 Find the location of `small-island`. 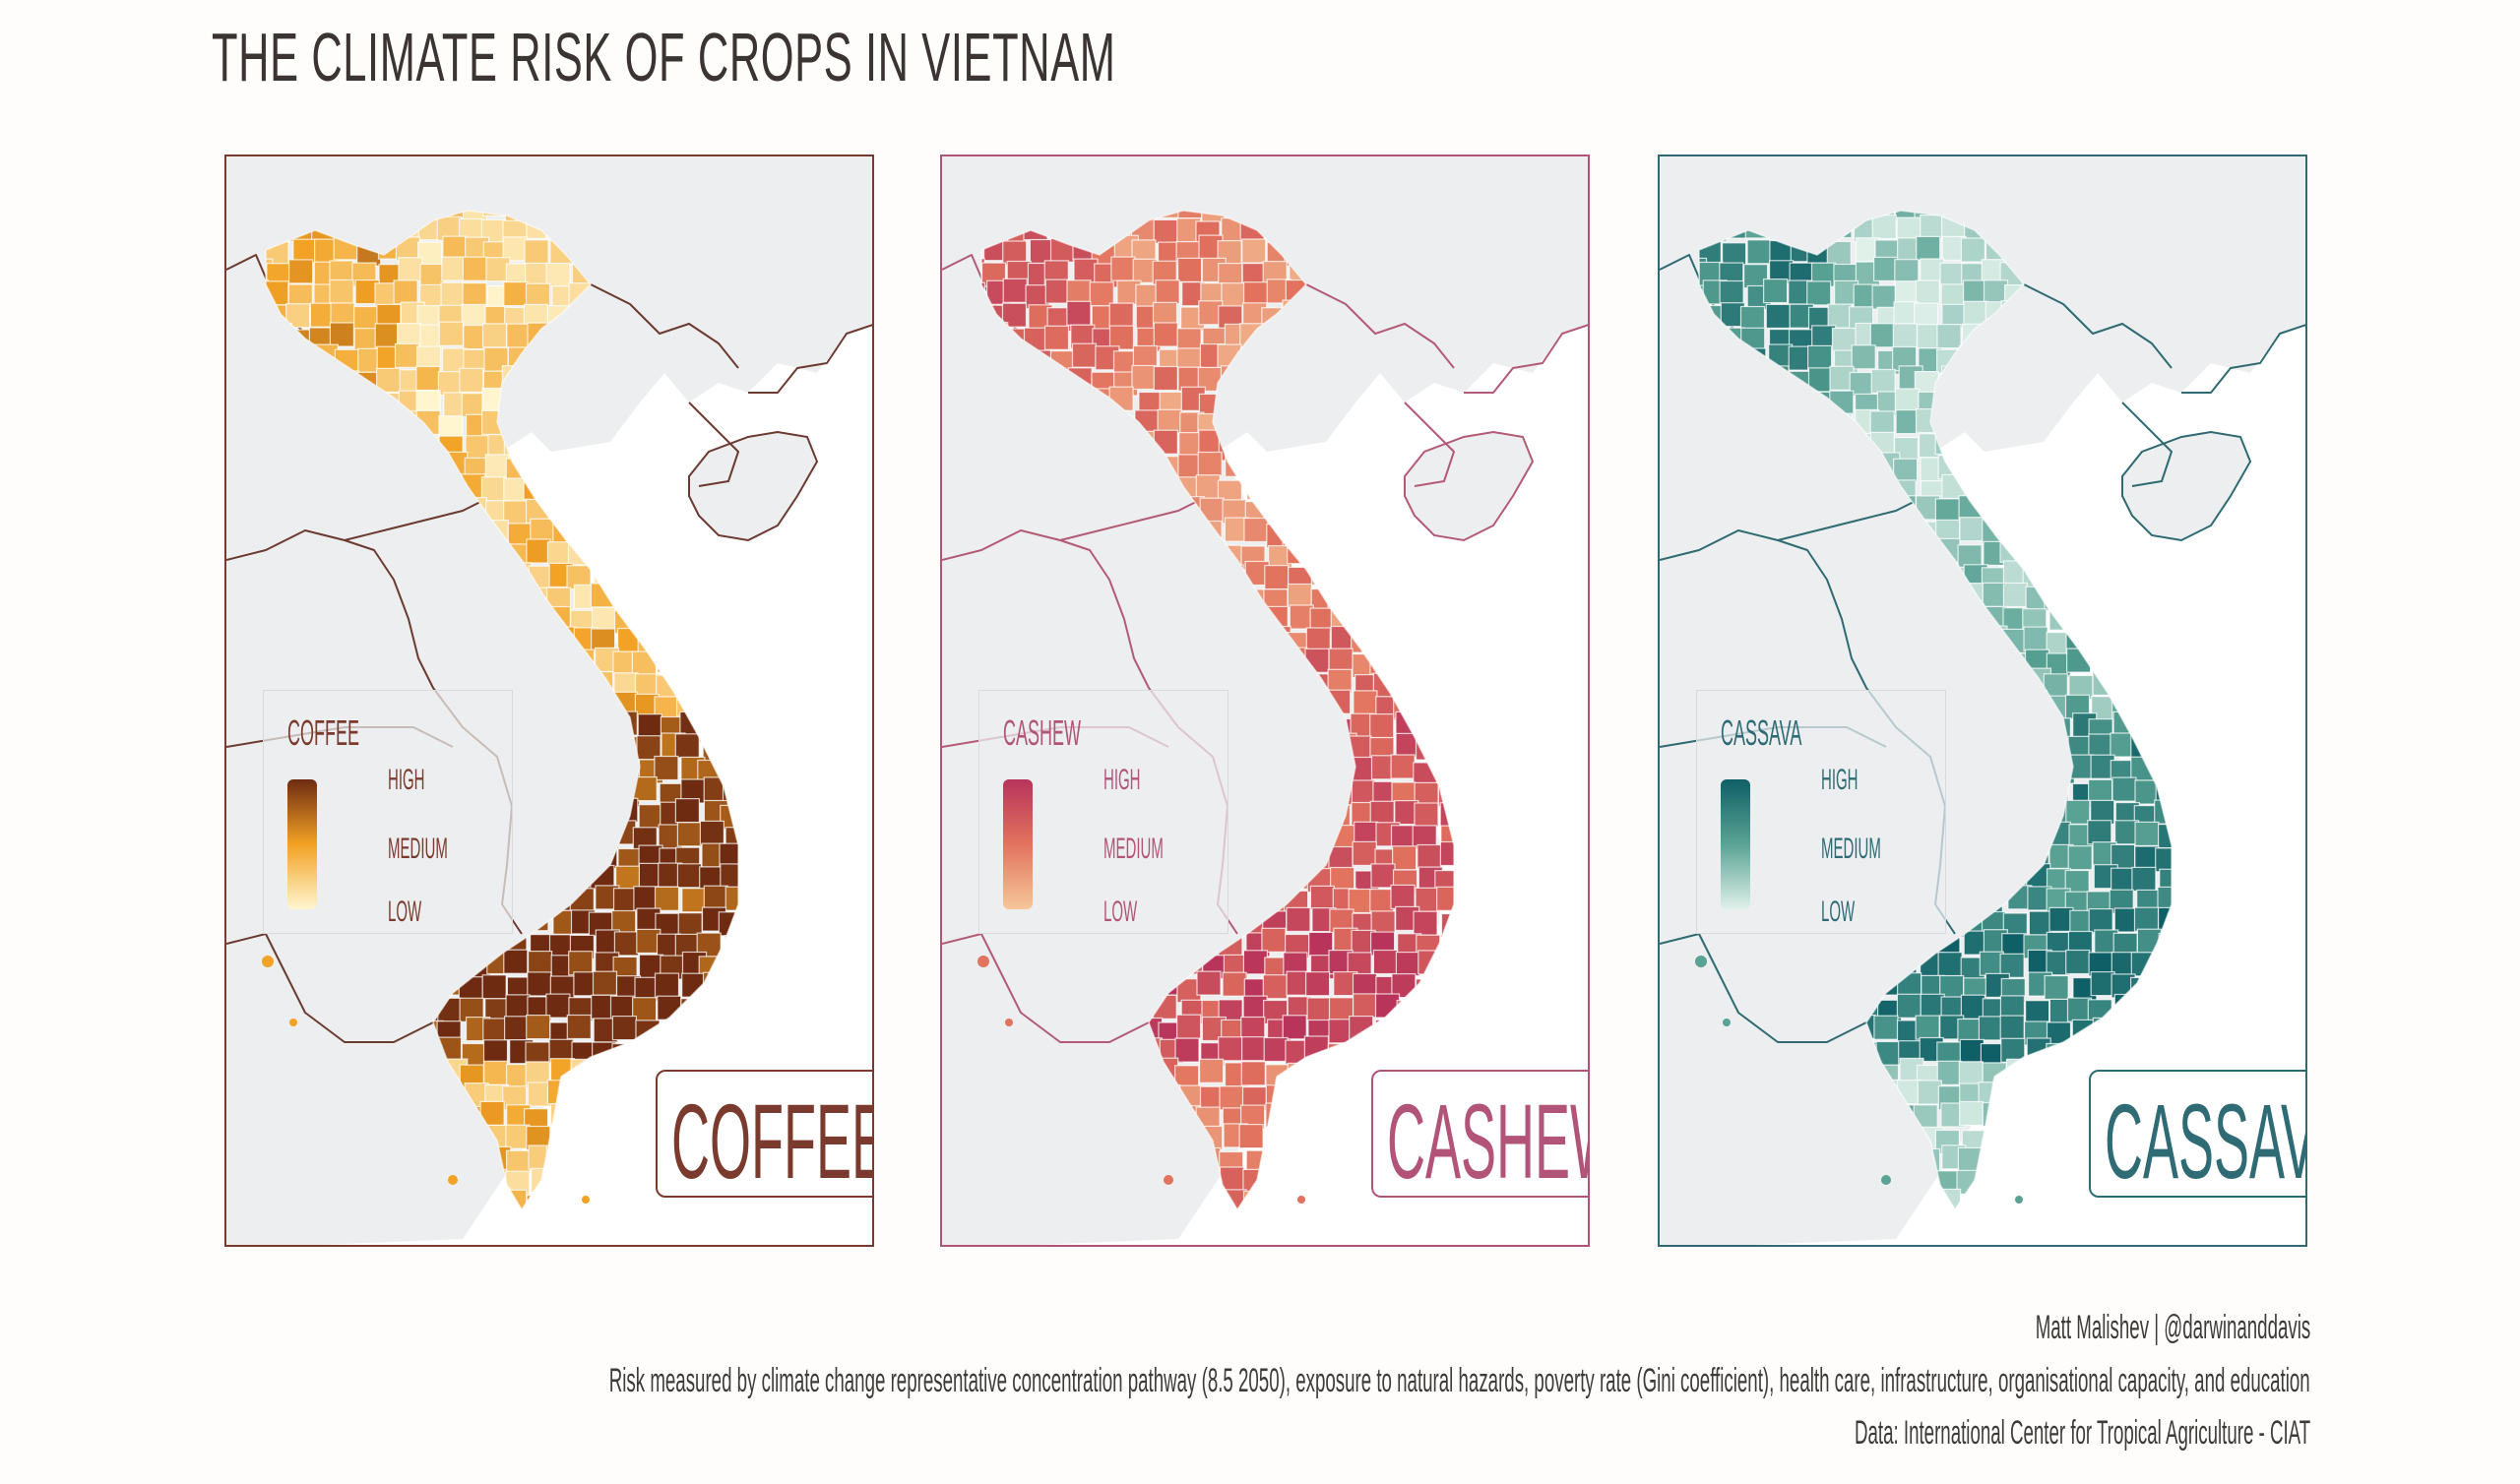

small-island is located at coordinates (983, 962).